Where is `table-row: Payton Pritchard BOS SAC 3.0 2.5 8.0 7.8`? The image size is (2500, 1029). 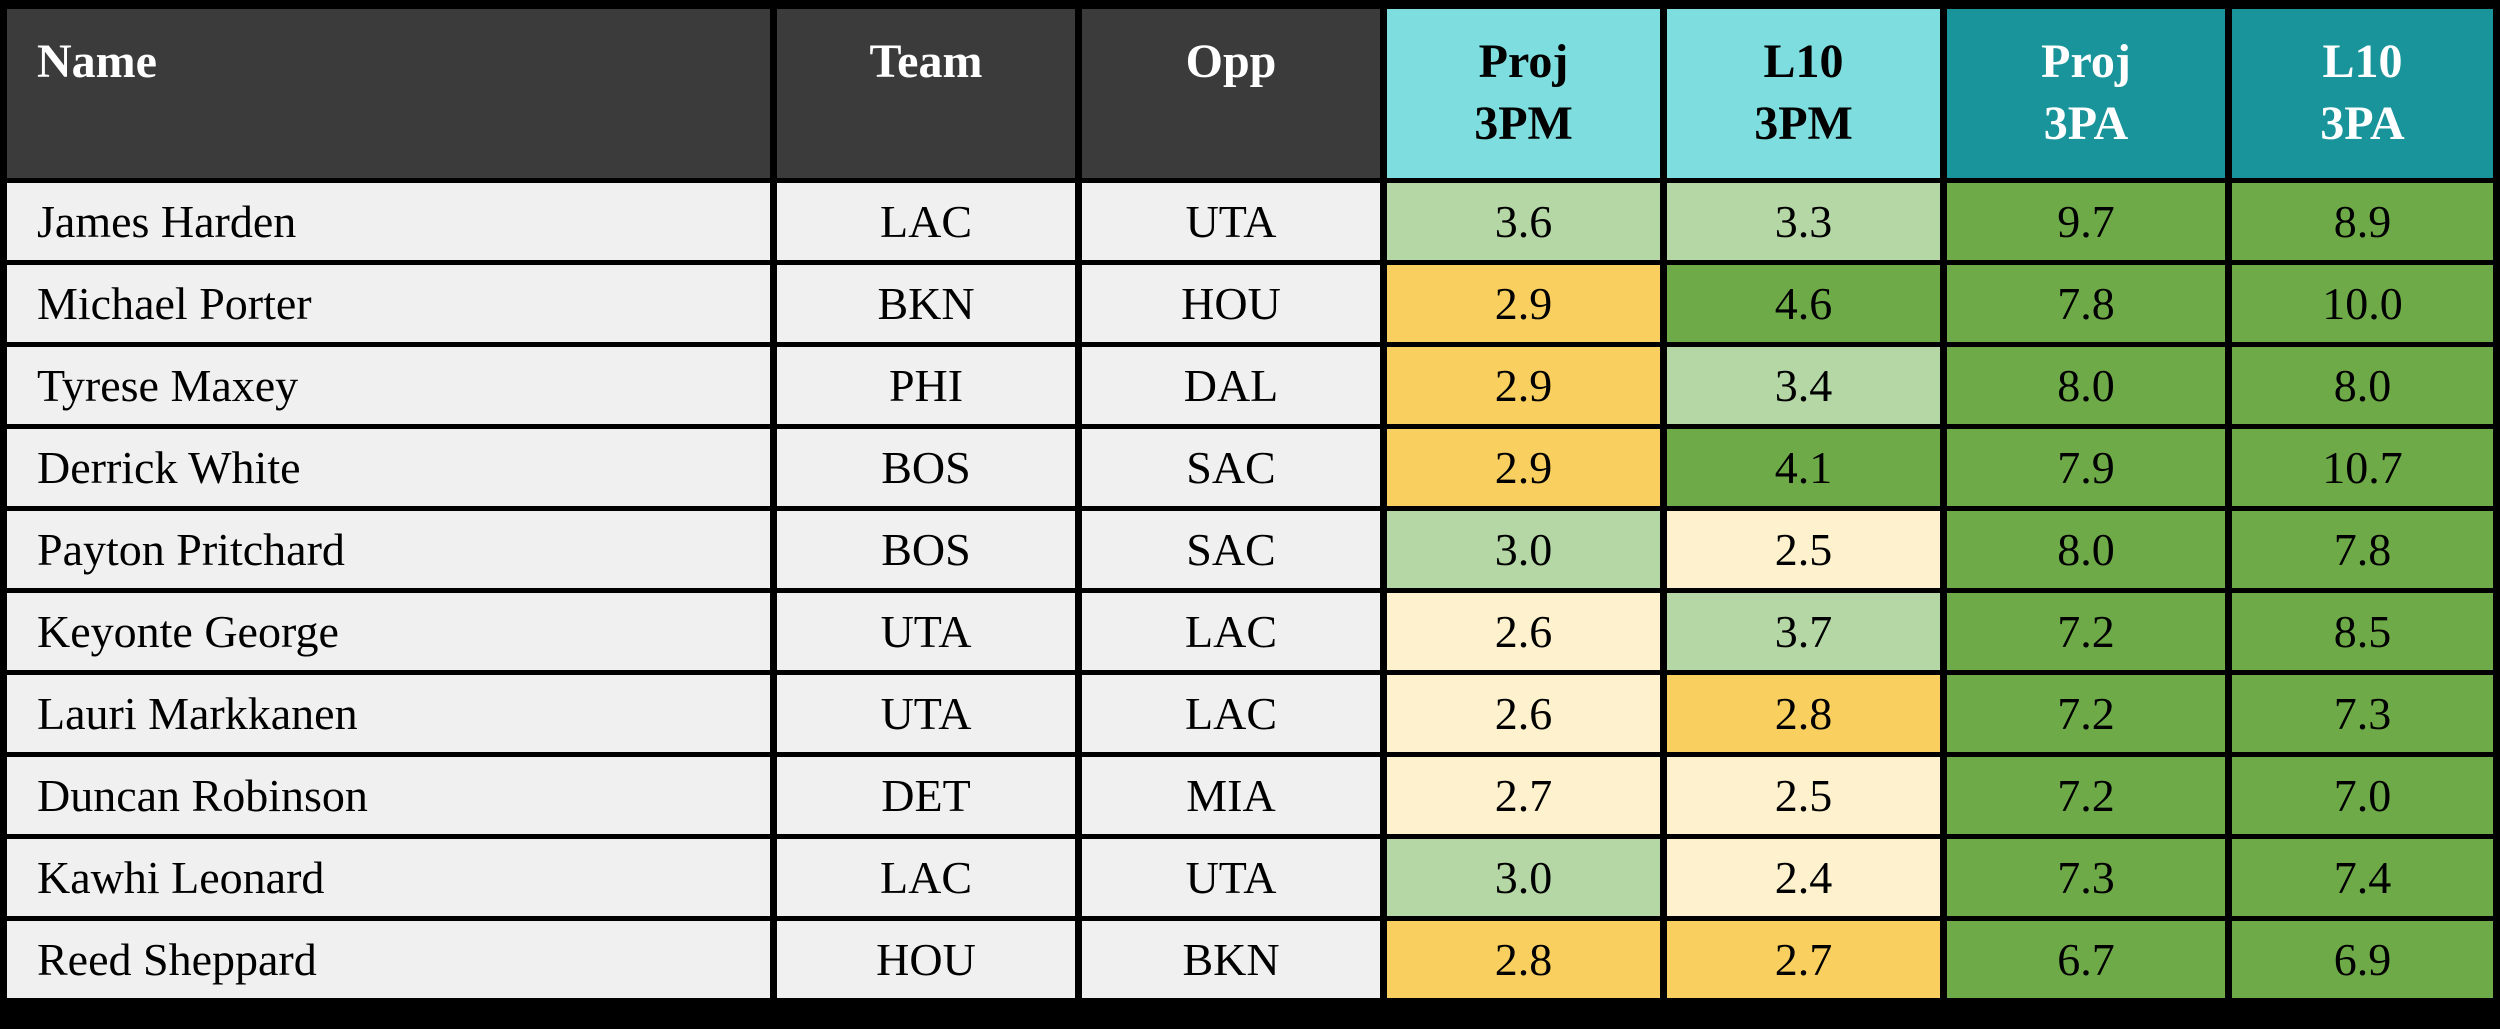 table-row: Payton Pritchard BOS SAC 3.0 2.5 8.0 7.8 is located at coordinates (1253, 552).